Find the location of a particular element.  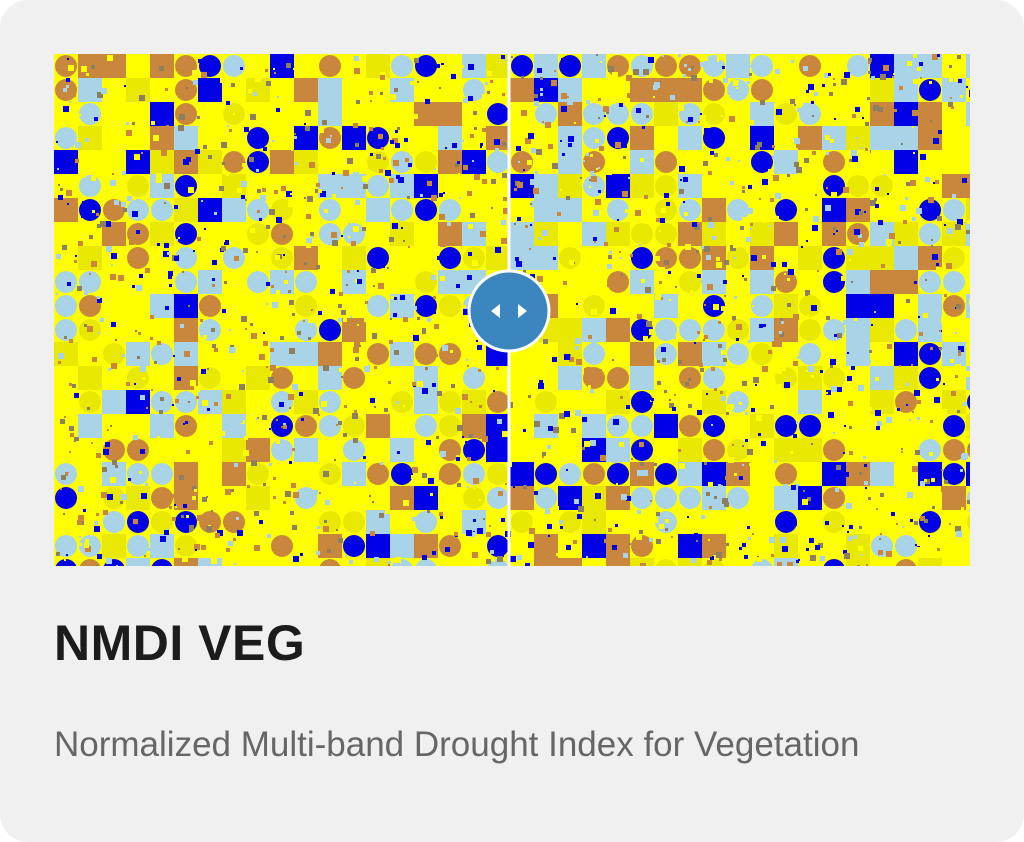

slider-knob is located at coordinates (509, 311).